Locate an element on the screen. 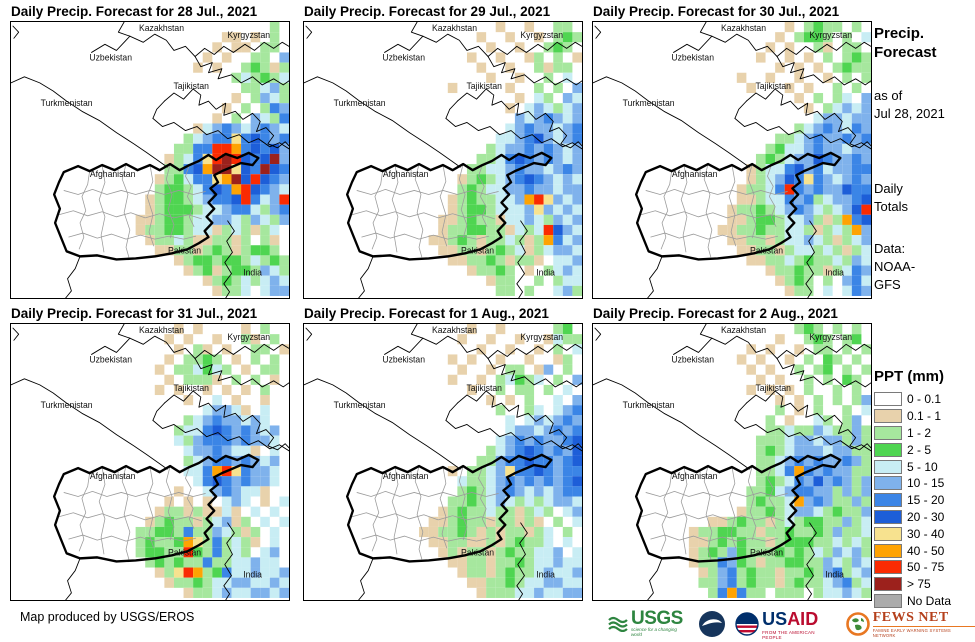 The width and height of the screenshot is (975, 642). legend-row: No Data is located at coordinates (924, 601).